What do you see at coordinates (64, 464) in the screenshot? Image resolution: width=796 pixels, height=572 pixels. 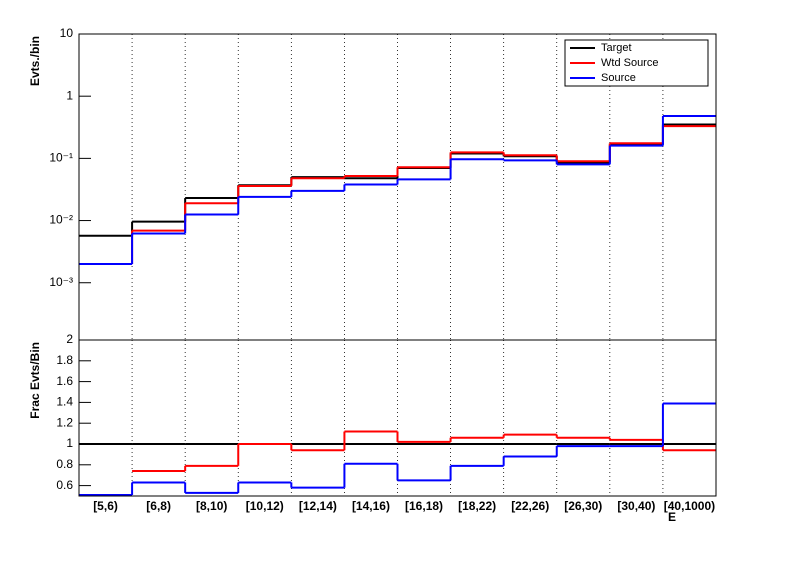 I see `y-tick-label: 0.8` at bounding box center [64, 464].